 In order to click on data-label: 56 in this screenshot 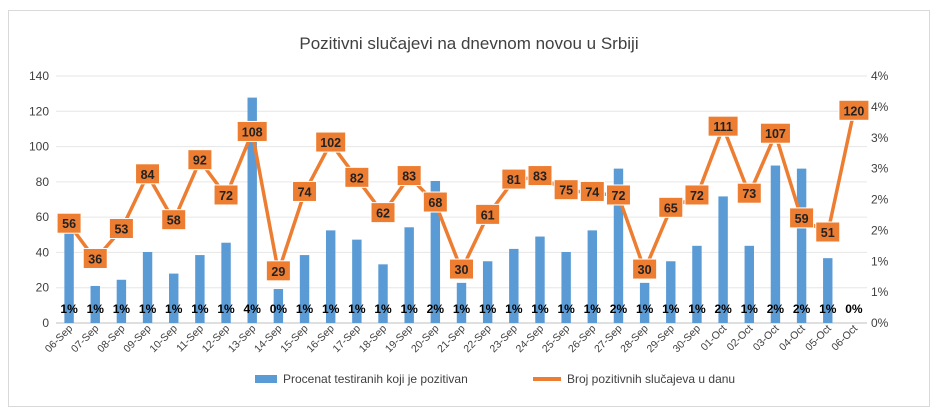, I will do `click(69, 224)`.